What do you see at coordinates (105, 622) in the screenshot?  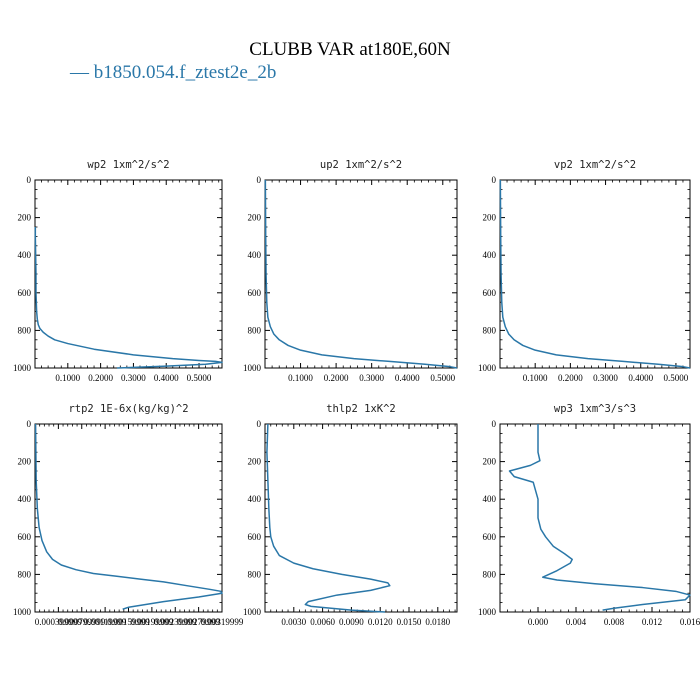 I see `x-tick-label: 0.00119999` at bounding box center [105, 622].